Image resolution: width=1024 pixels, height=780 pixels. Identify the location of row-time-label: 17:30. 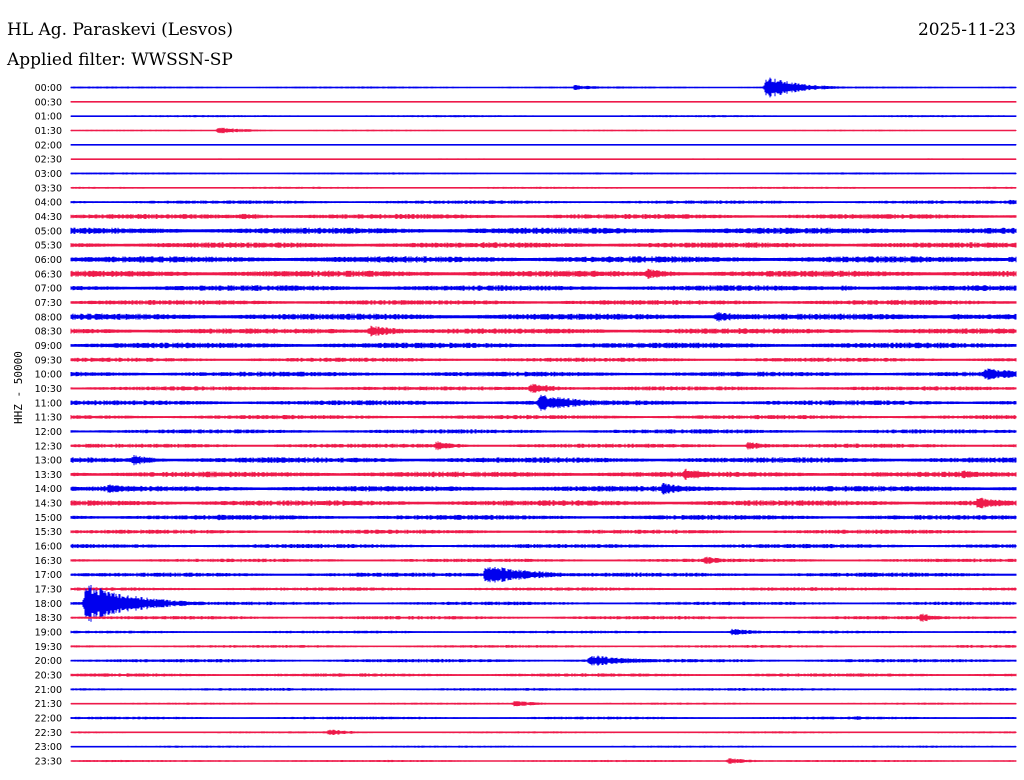
(48, 590).